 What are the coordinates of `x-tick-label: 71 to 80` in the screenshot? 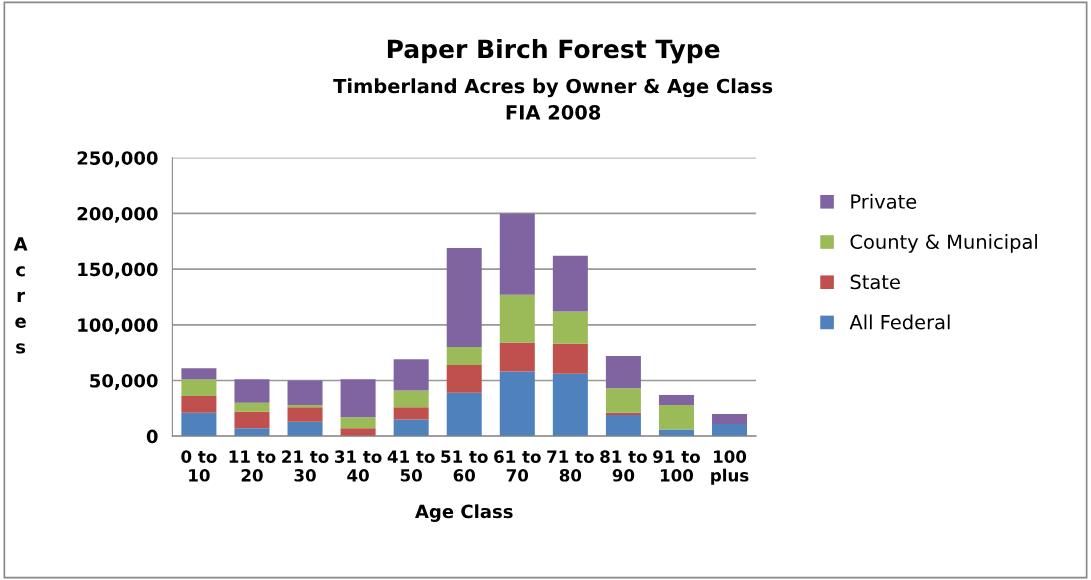 It's located at (570, 466).